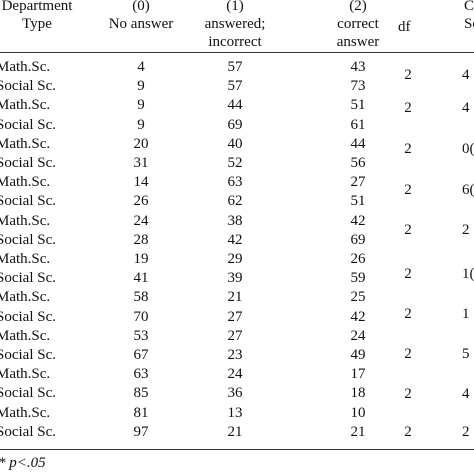 The width and height of the screenshot is (474, 474). I want to click on header-col1-line2: answered;, so click(235, 24).